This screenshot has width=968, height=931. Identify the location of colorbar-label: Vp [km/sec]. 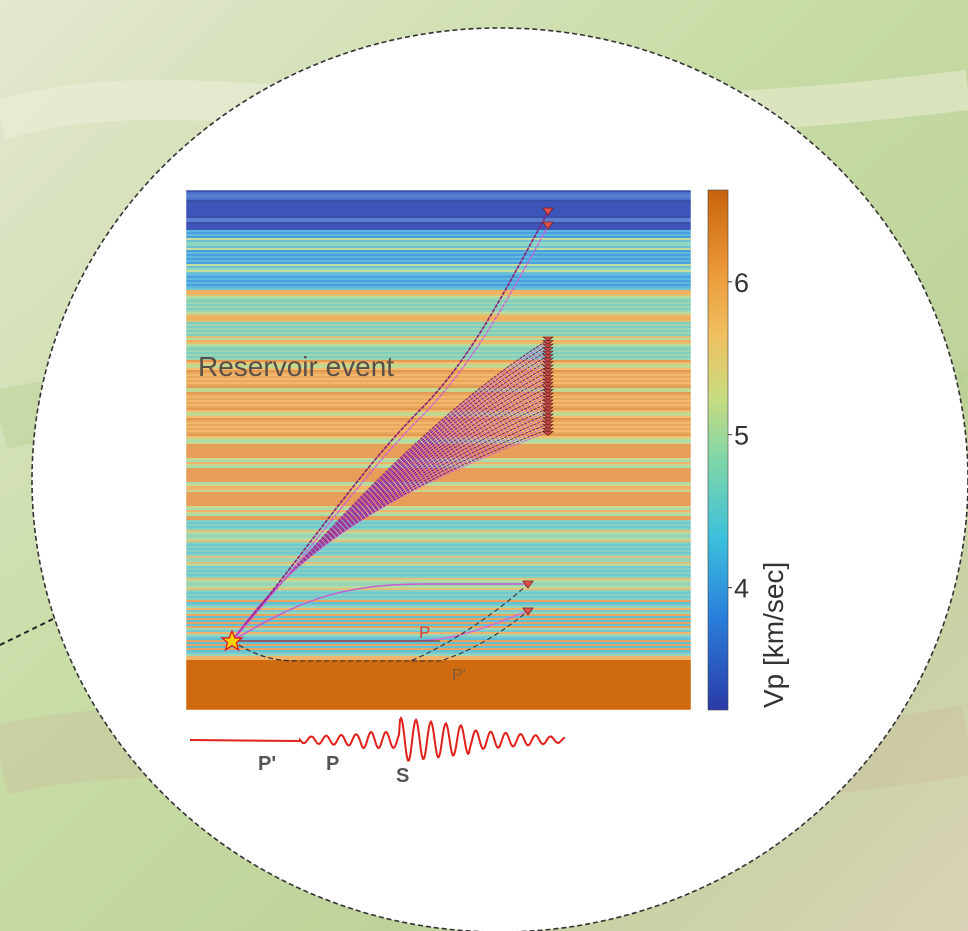
(773, 635).